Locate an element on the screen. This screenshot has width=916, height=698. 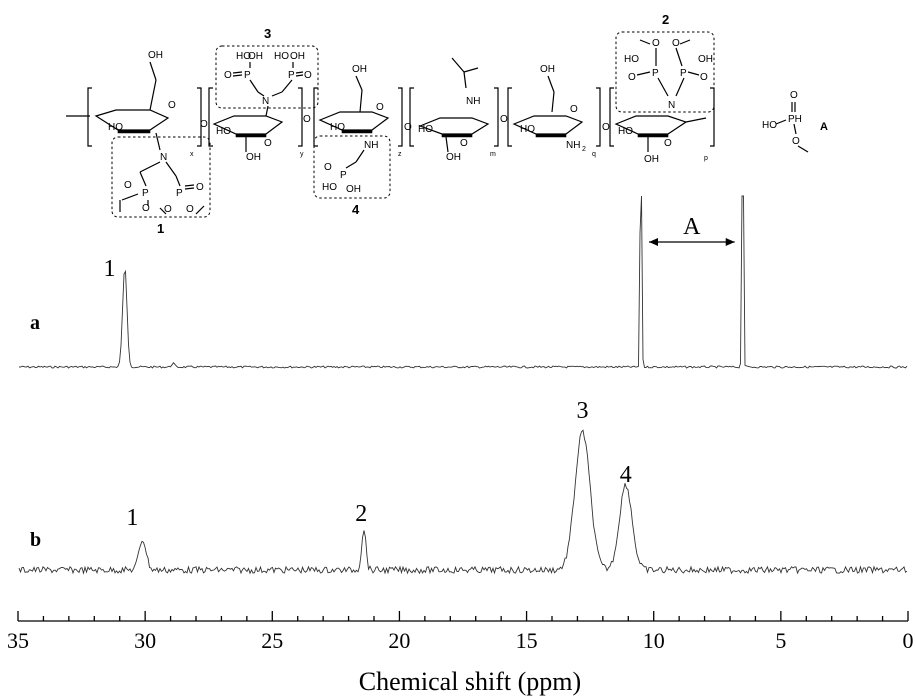
unit1-p2-o2: O is located at coordinates (190, 209).